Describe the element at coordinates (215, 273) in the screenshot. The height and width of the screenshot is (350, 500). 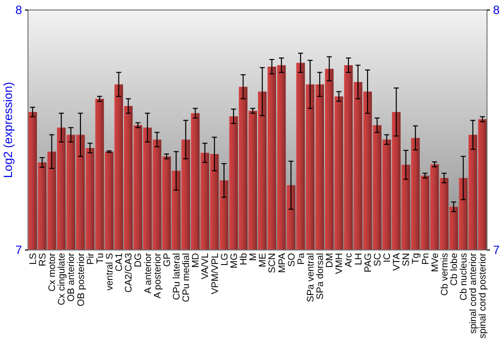
I see `x-tick-label: VPM/VPL` at that location.